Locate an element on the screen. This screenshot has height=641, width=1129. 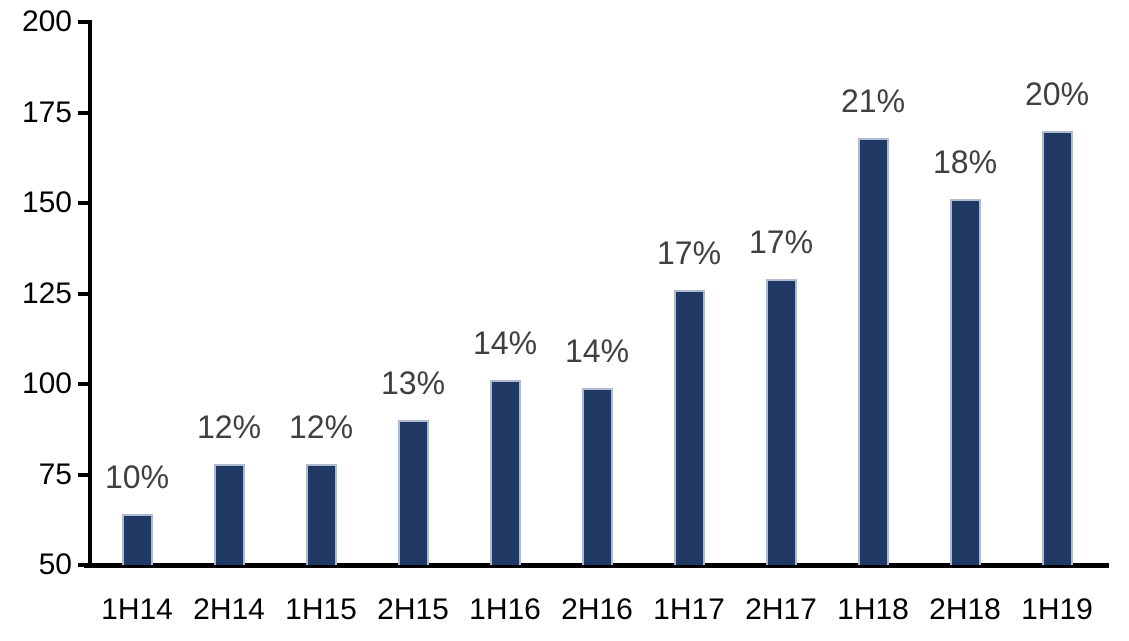
x-category-label: 1H17 is located at coordinates (689, 609).